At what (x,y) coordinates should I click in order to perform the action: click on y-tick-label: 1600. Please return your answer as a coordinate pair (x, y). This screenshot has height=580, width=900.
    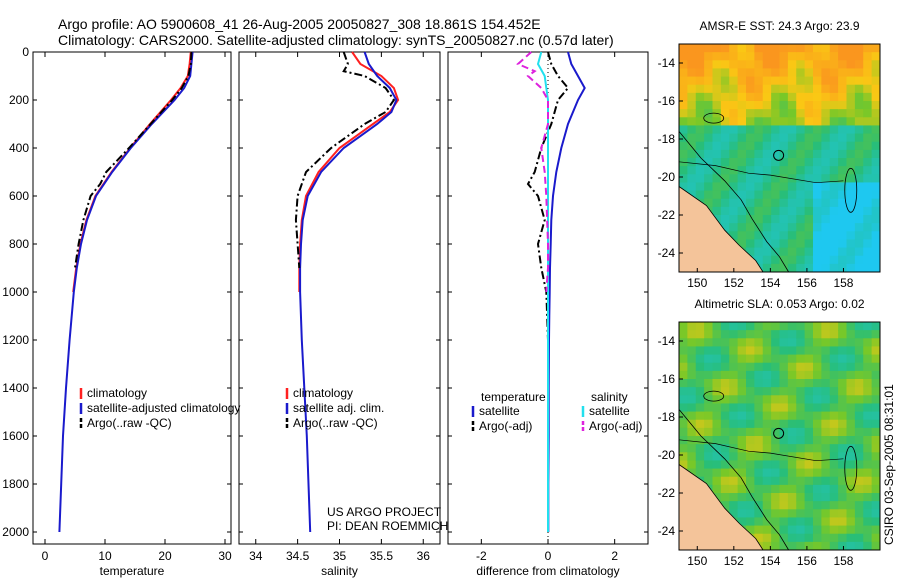
    Looking at the image, I should click on (15, 436).